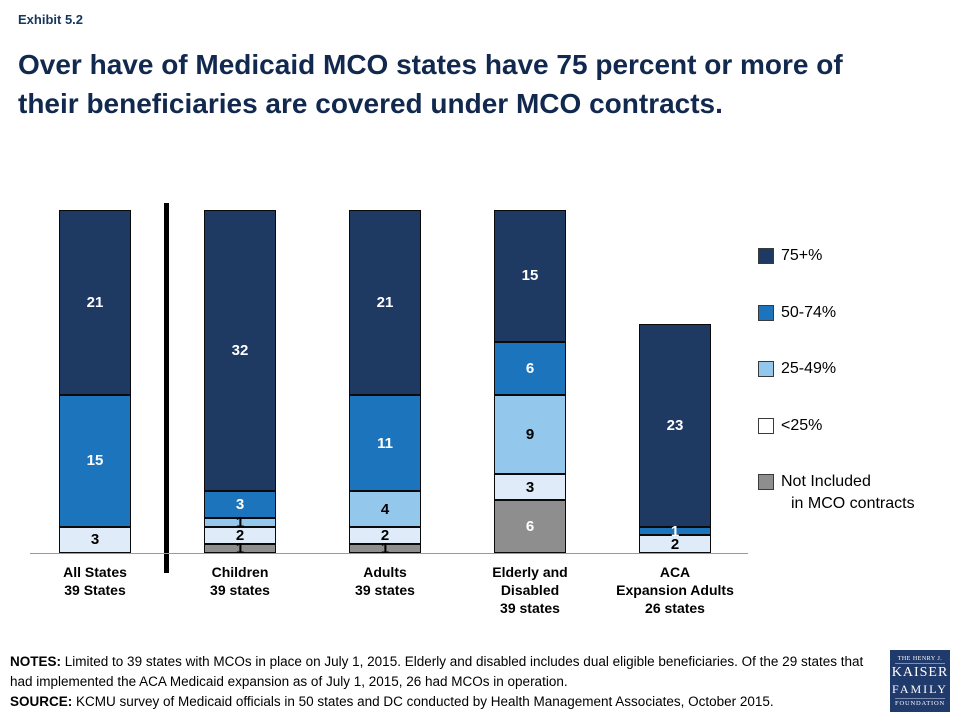  Describe the element at coordinates (920, 702) in the screenshot. I see `logo-line-4: FOUNDATION` at that location.